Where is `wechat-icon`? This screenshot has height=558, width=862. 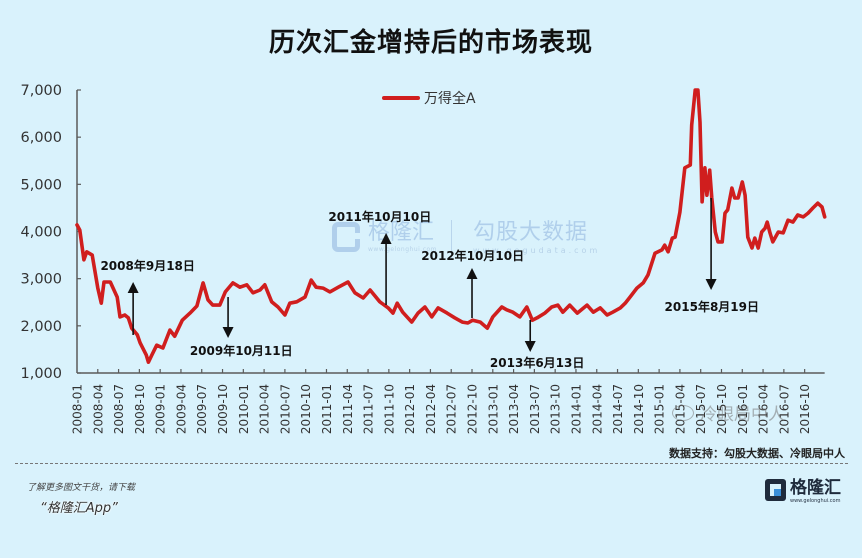 wechat-icon is located at coordinates (683, 412).